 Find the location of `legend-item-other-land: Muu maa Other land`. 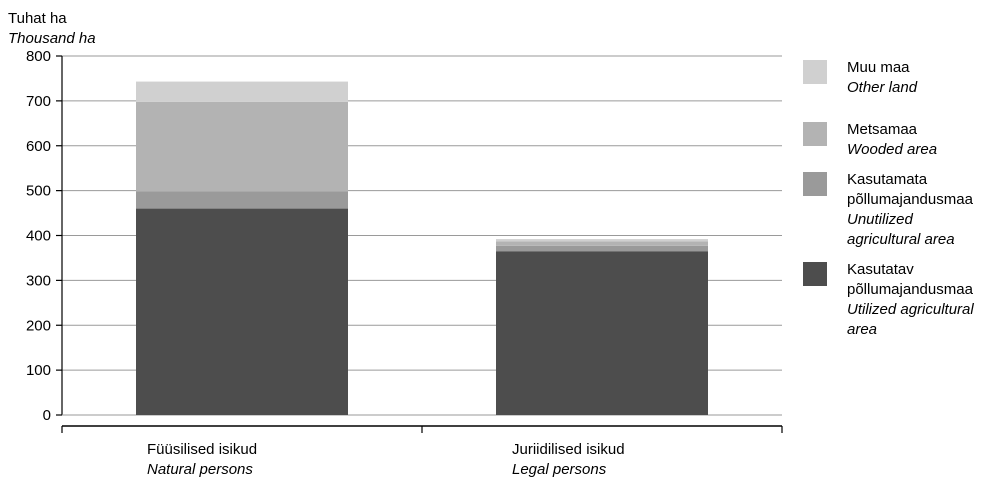

legend-item-other-land: Muu maa Other land is located at coordinates (900, 78).